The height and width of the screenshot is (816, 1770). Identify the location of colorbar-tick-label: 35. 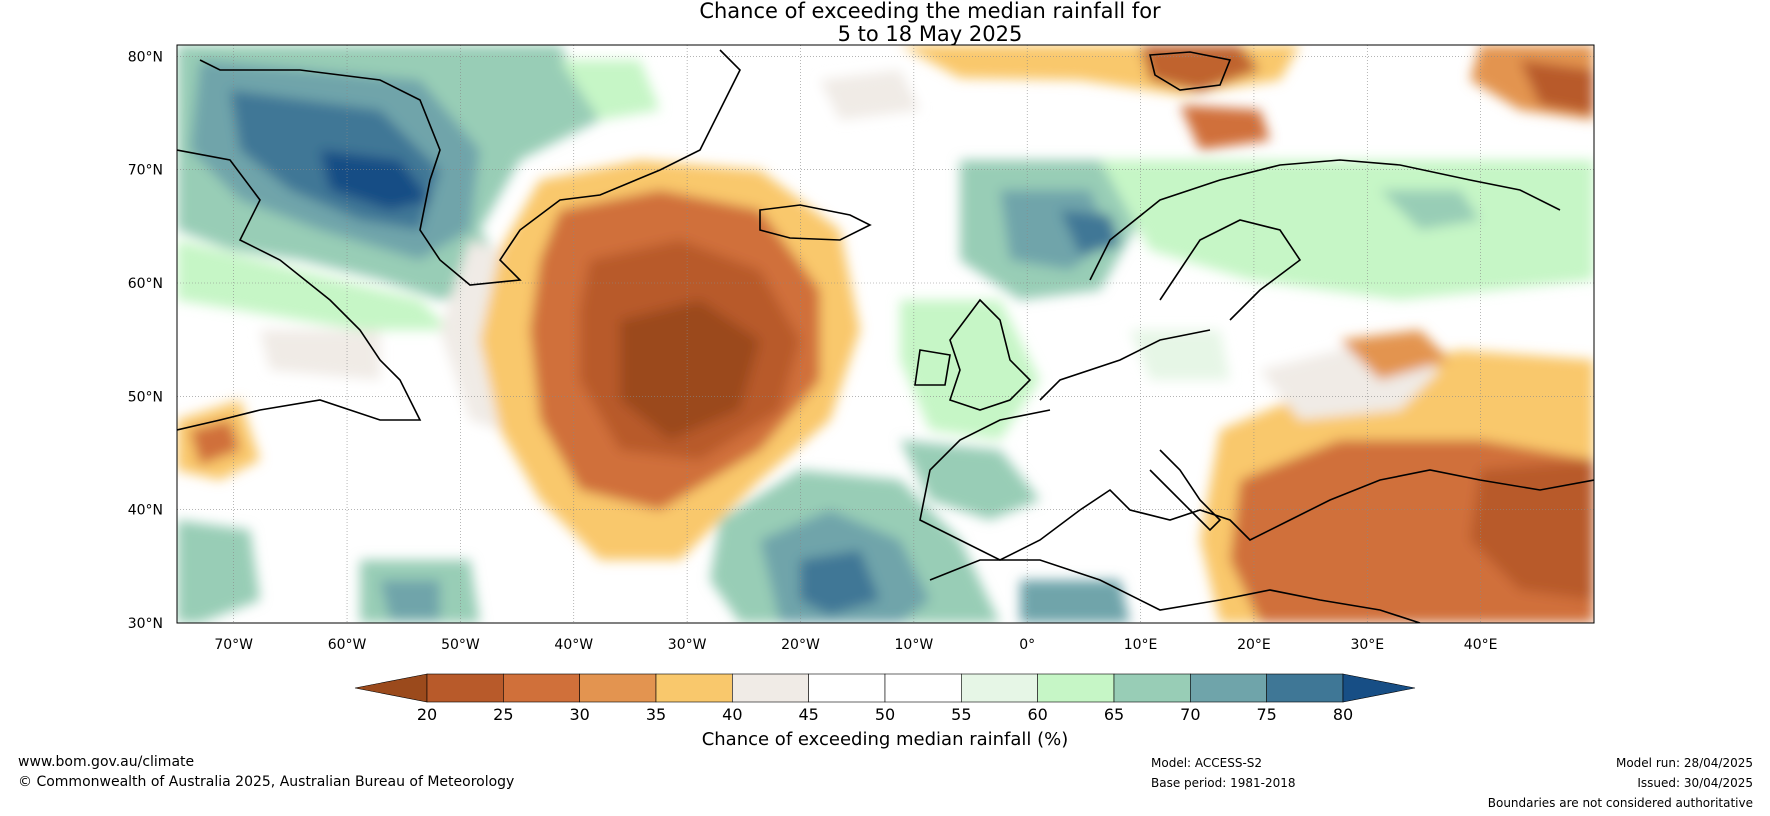
(656, 714).